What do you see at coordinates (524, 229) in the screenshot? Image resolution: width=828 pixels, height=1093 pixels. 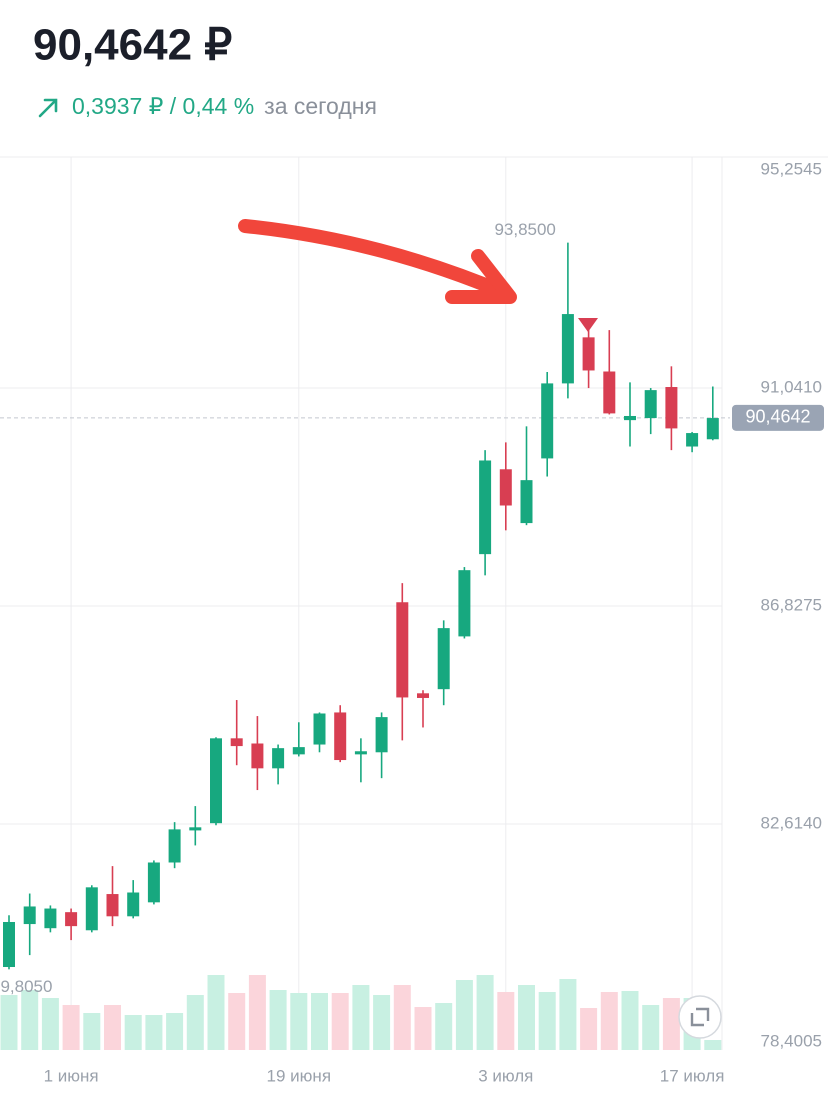 I see `max-label: 93,8500` at bounding box center [524, 229].